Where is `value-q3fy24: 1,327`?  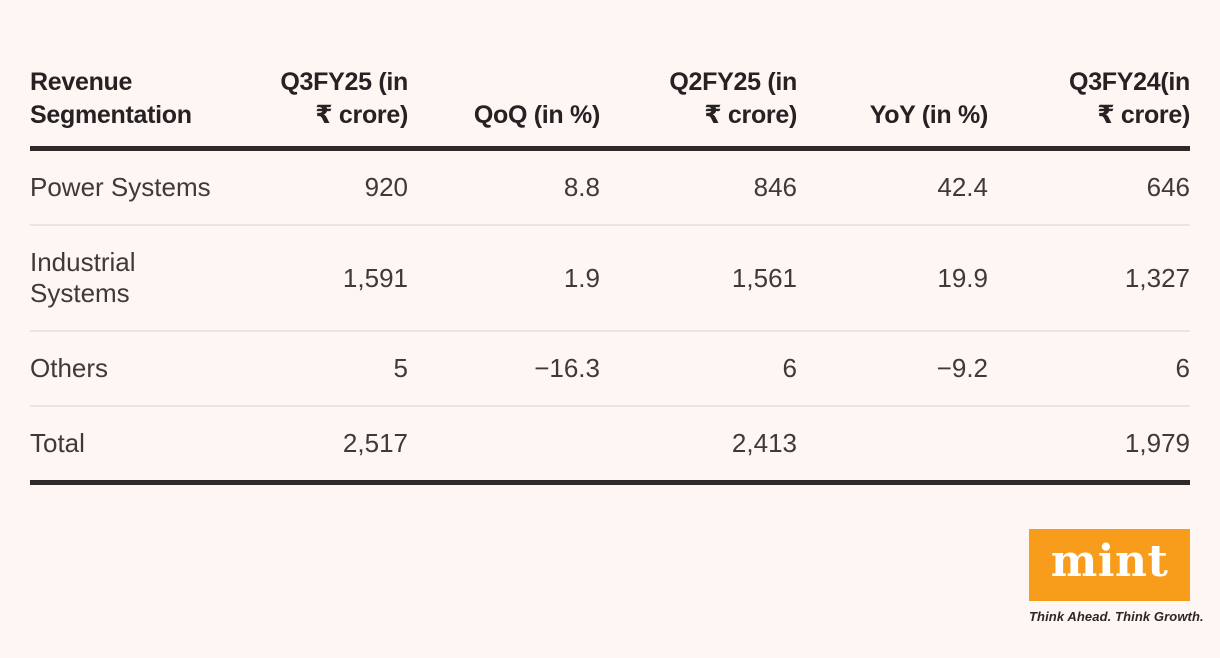
value-q3fy24: 1,327 is located at coordinates (1089, 277).